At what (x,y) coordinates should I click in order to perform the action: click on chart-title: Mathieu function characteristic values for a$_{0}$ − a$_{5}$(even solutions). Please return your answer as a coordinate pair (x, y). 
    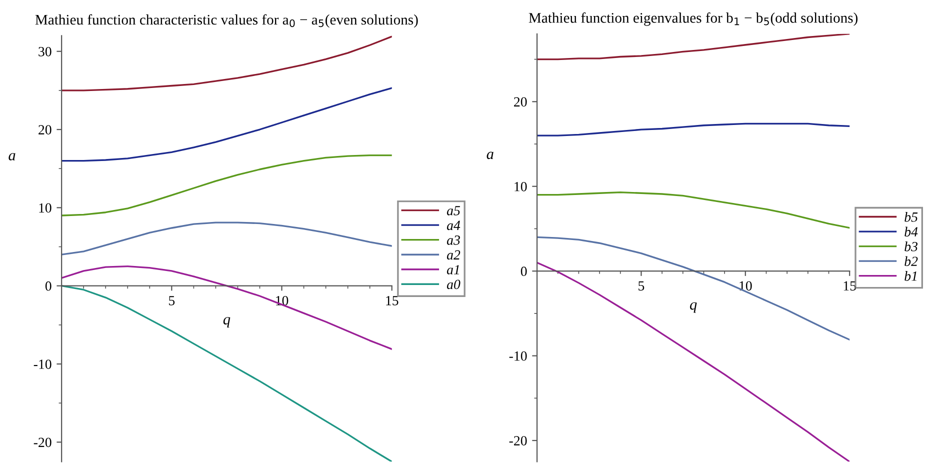
    Looking at the image, I should click on (226, 21).